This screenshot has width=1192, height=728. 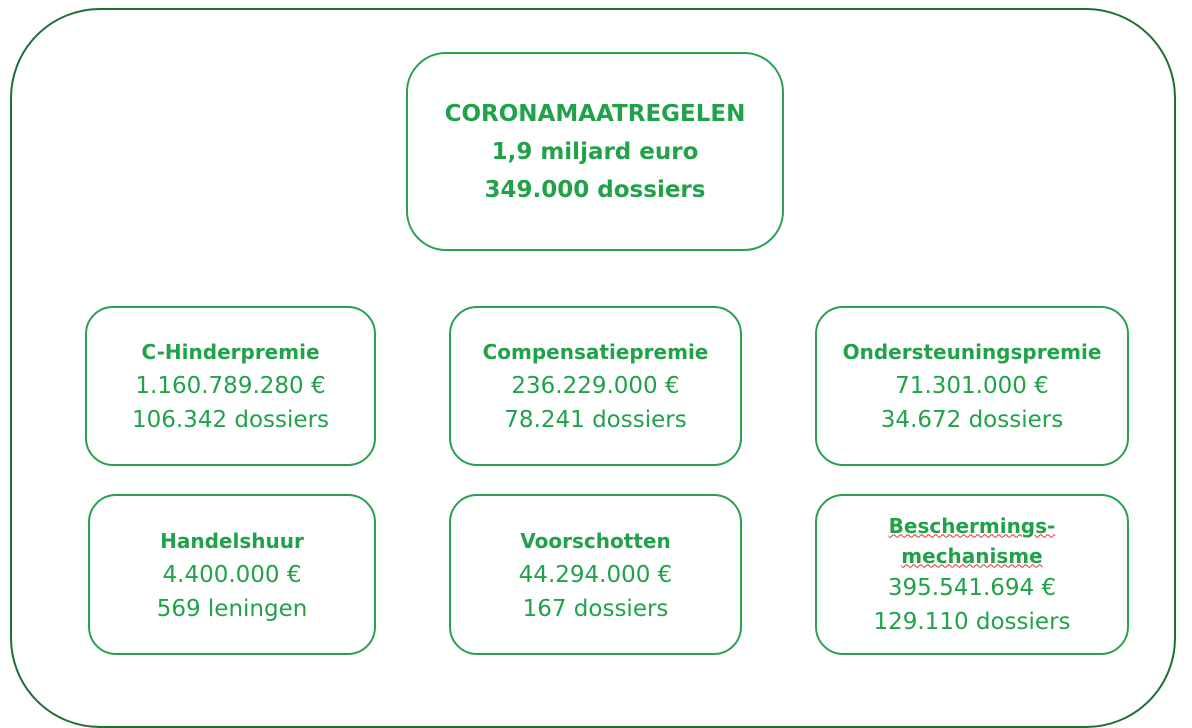 I want to click on node-title: Compensatiepremie, so click(x=595, y=352).